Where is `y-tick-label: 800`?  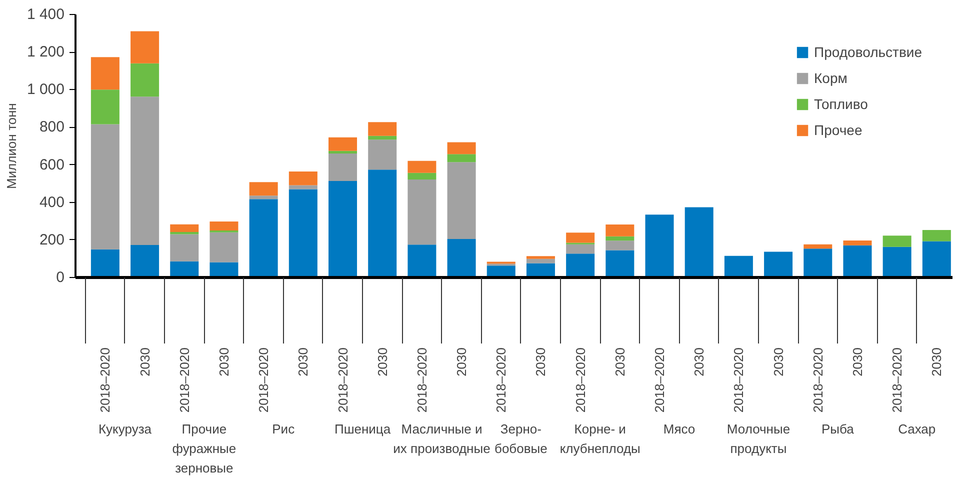 y-tick-label: 800 is located at coordinates (52, 127).